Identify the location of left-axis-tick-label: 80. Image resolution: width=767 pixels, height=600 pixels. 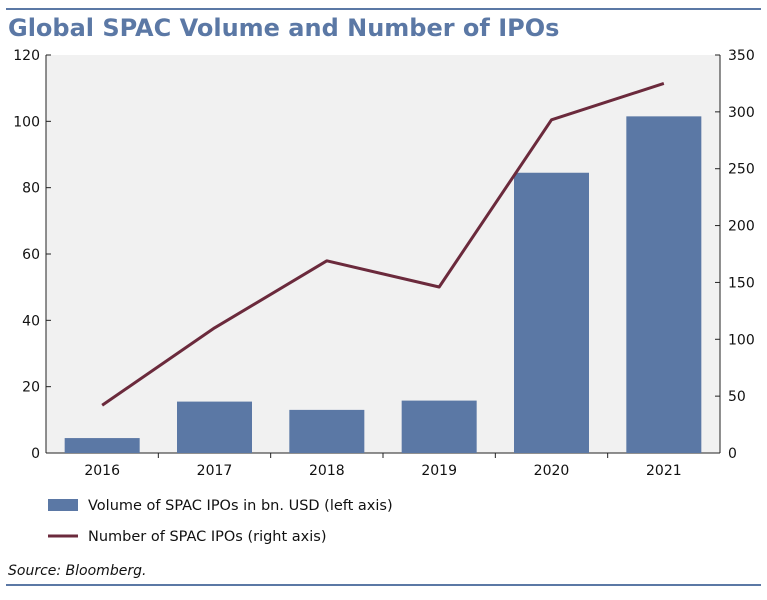
(31, 189).